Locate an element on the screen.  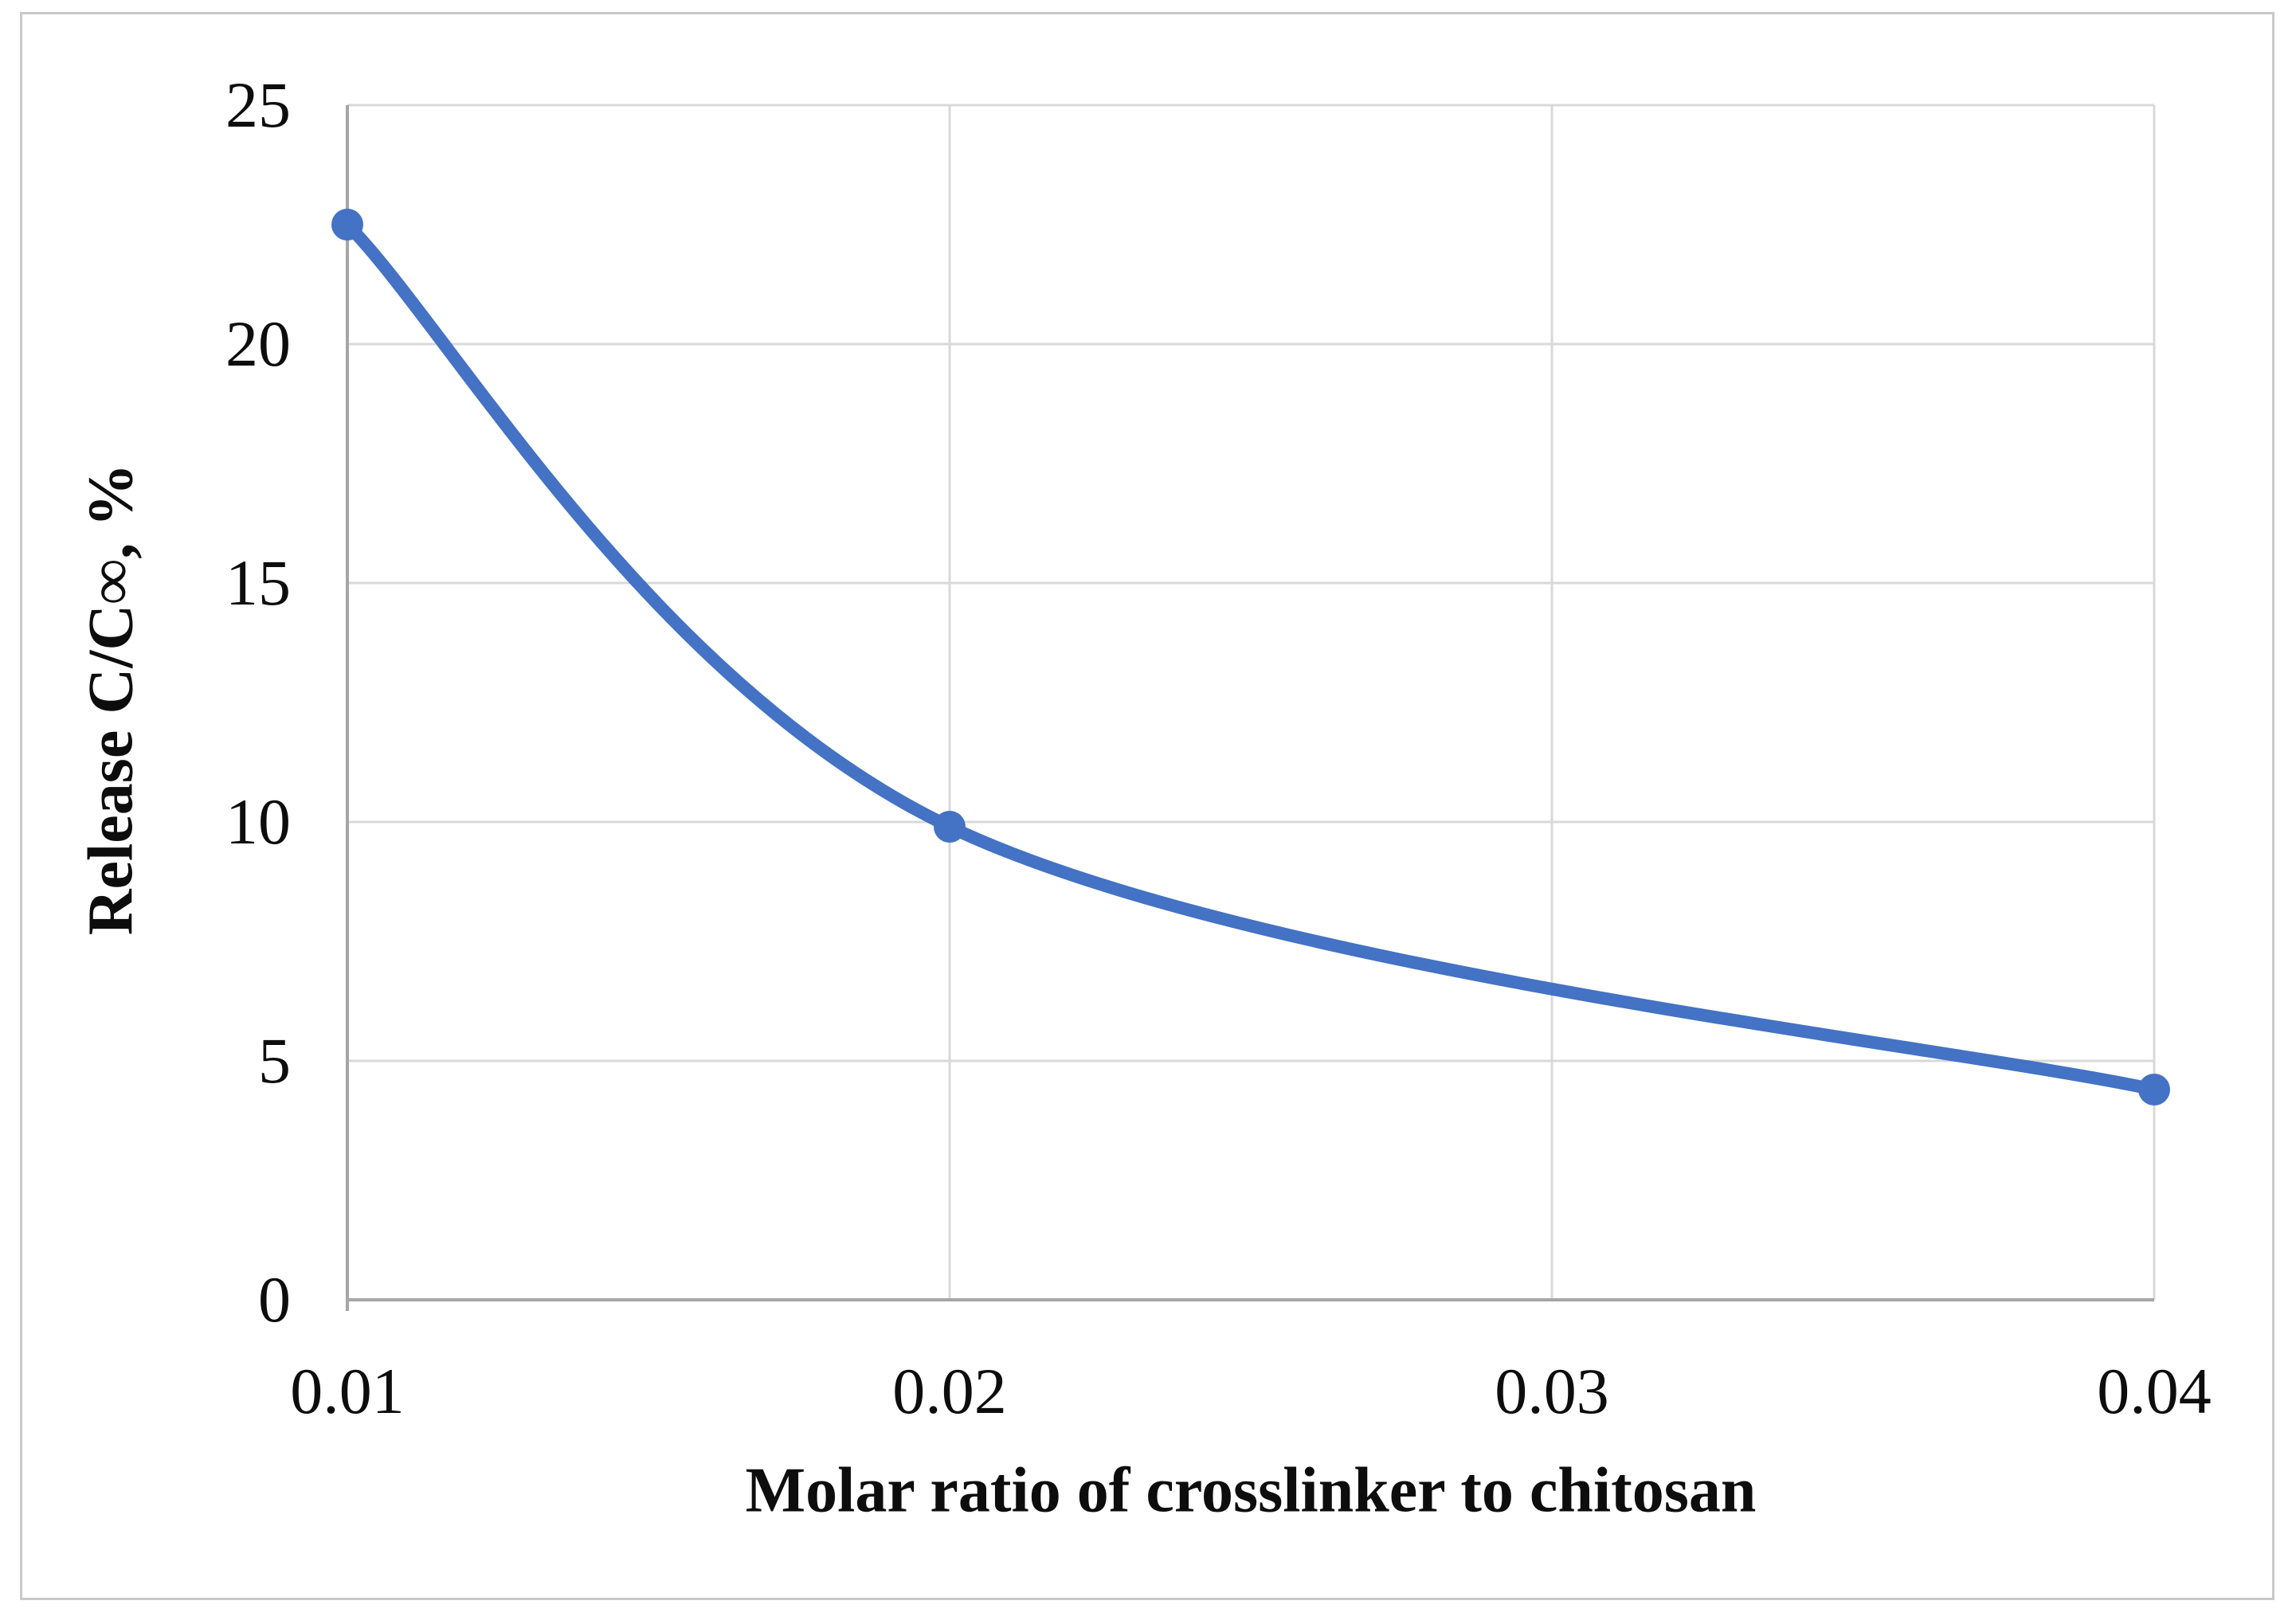
x-tick-label: 0.01 is located at coordinates (347, 1391).